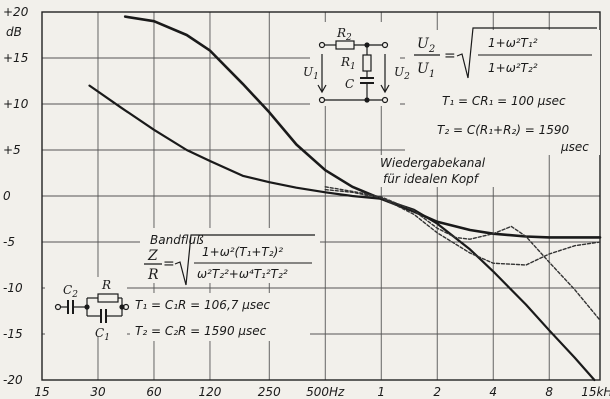 The width and height of the screenshot is (610, 399). I want to click on top-circuit-labels: R2 R1 C U1 U2, so click(356, 58).